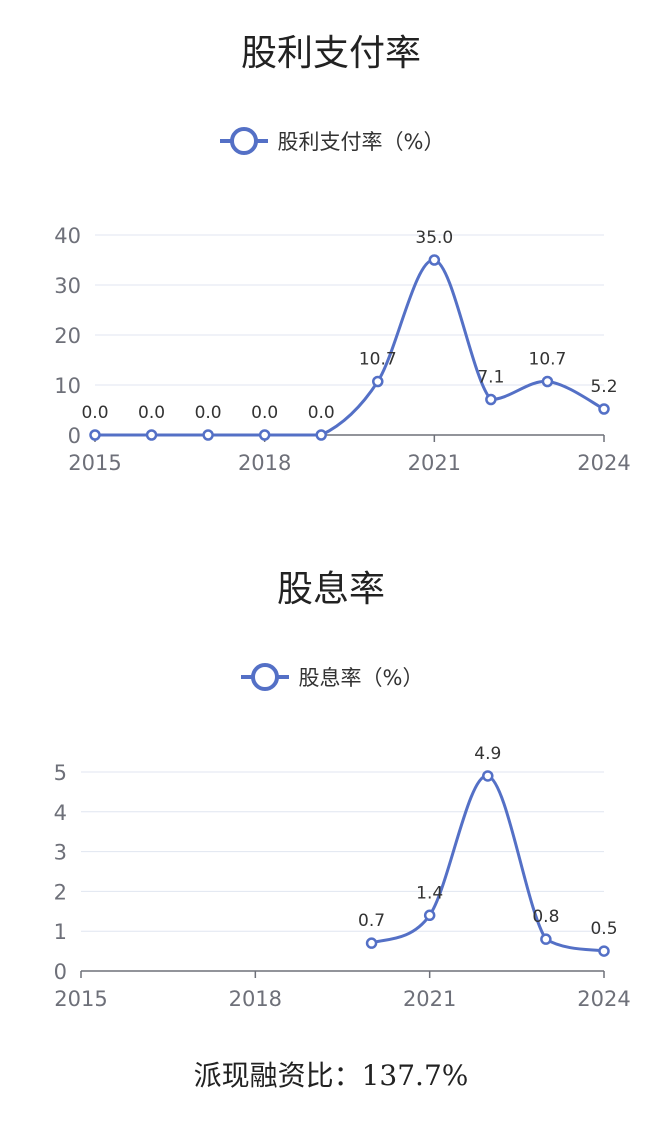  I want to click on data-label: 7.1, so click(490, 378).